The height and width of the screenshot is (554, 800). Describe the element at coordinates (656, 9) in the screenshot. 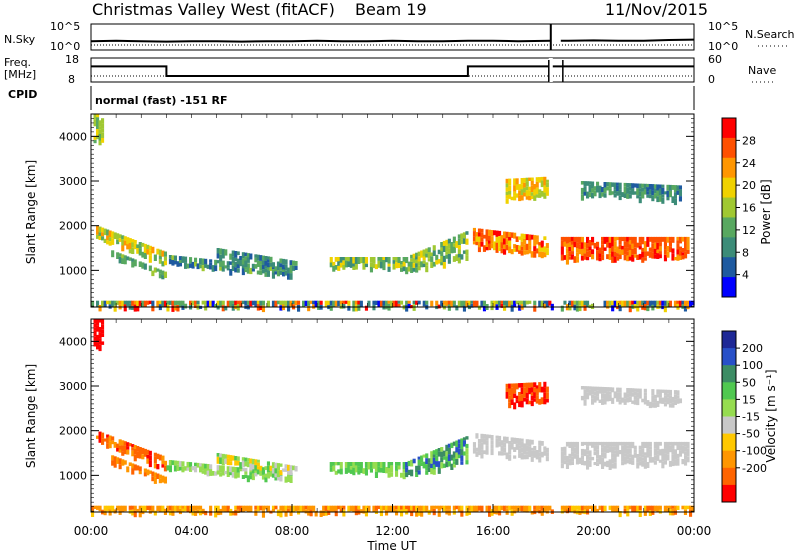

I see `date-label: 11/Nov/2015` at that location.